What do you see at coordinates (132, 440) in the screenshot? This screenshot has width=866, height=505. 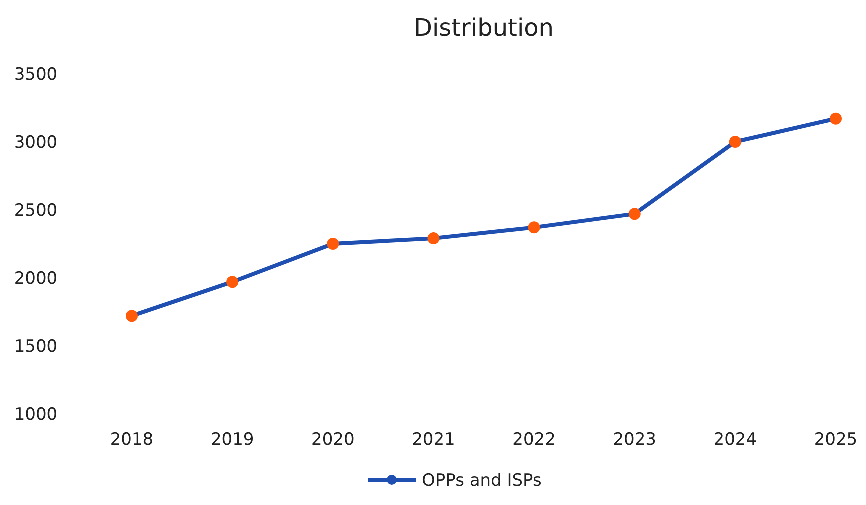 I see `x-tick-label: 2018` at bounding box center [132, 440].